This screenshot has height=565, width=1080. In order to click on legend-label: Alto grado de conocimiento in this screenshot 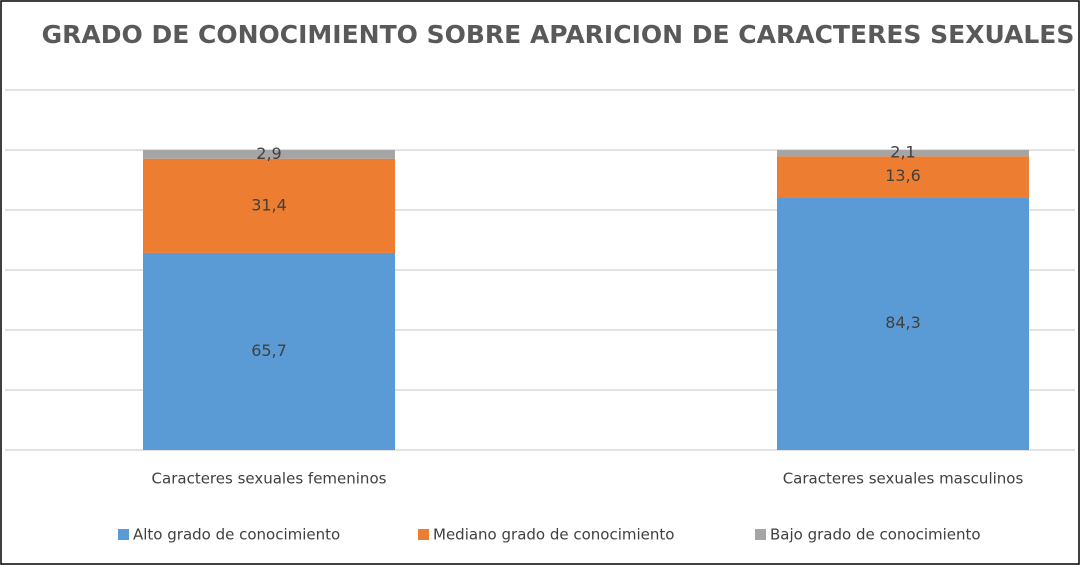, I will do `click(236, 535)`.